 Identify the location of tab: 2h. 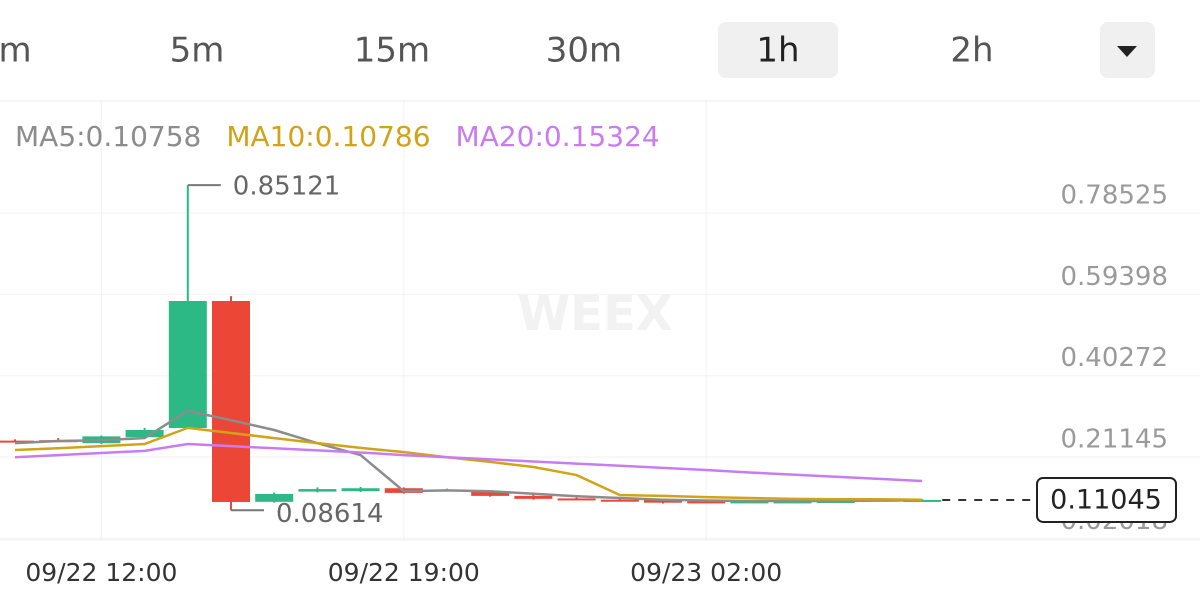
(971, 51).